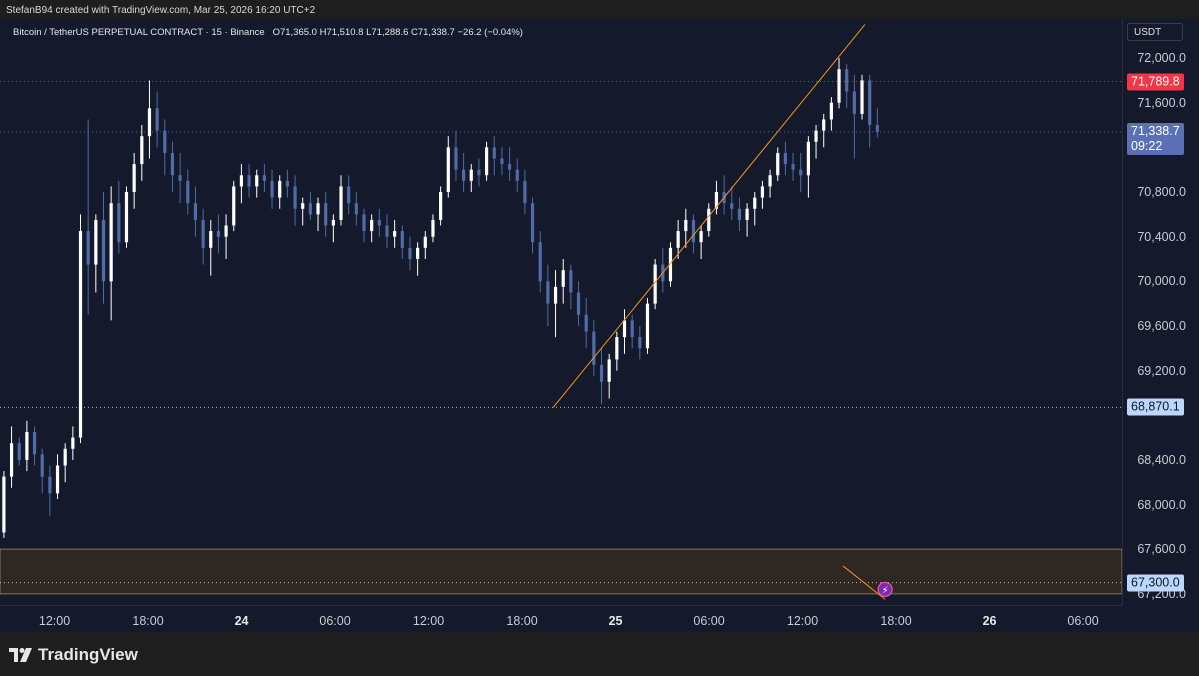 Image resolution: width=1199 pixels, height=676 pixels. I want to click on time-tick-label: 24, so click(241, 621).